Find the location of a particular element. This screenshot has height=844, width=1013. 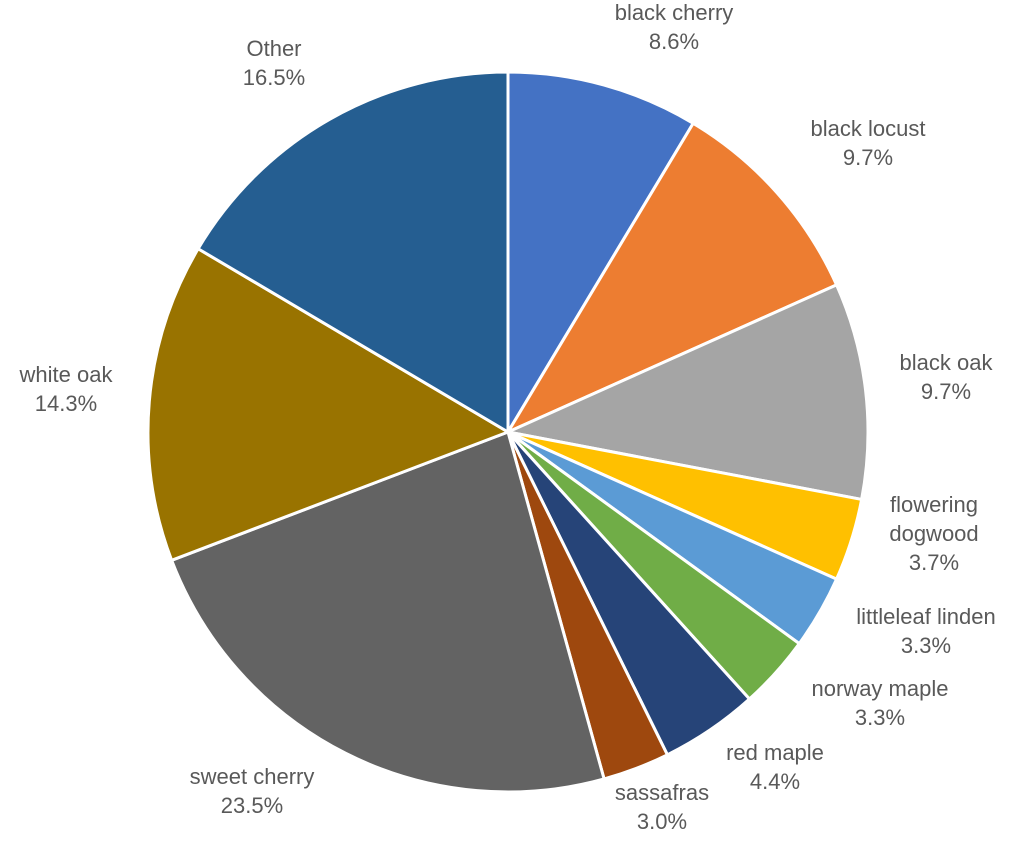

pie-label-name: sassafras is located at coordinates (662, 792).